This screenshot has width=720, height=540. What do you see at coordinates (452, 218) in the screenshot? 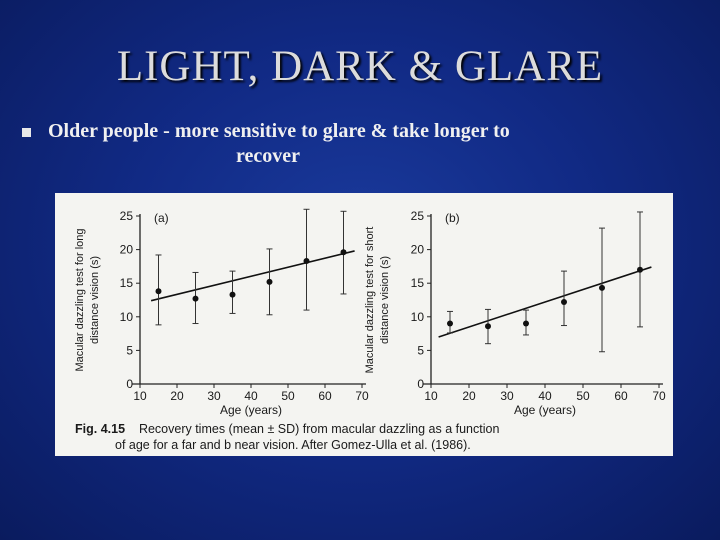
I see `panel-label: (b)` at bounding box center [452, 218].